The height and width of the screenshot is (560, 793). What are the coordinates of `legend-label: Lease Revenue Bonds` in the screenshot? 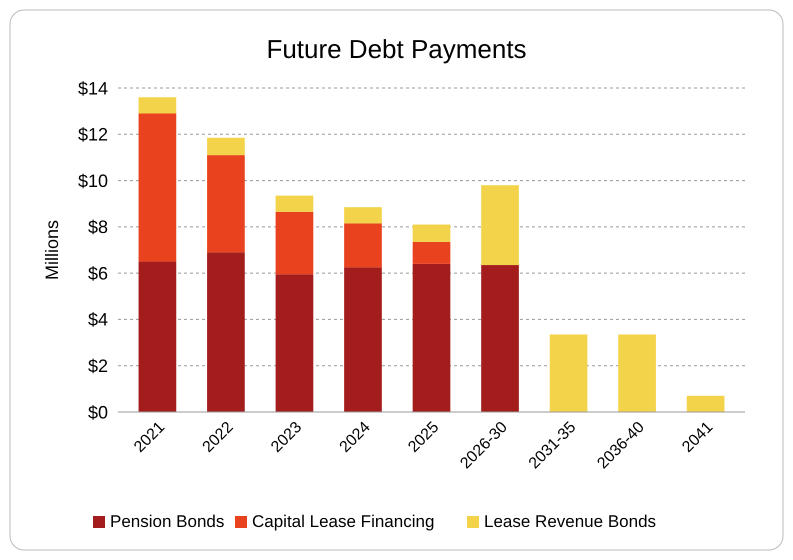 It's located at (570, 521).